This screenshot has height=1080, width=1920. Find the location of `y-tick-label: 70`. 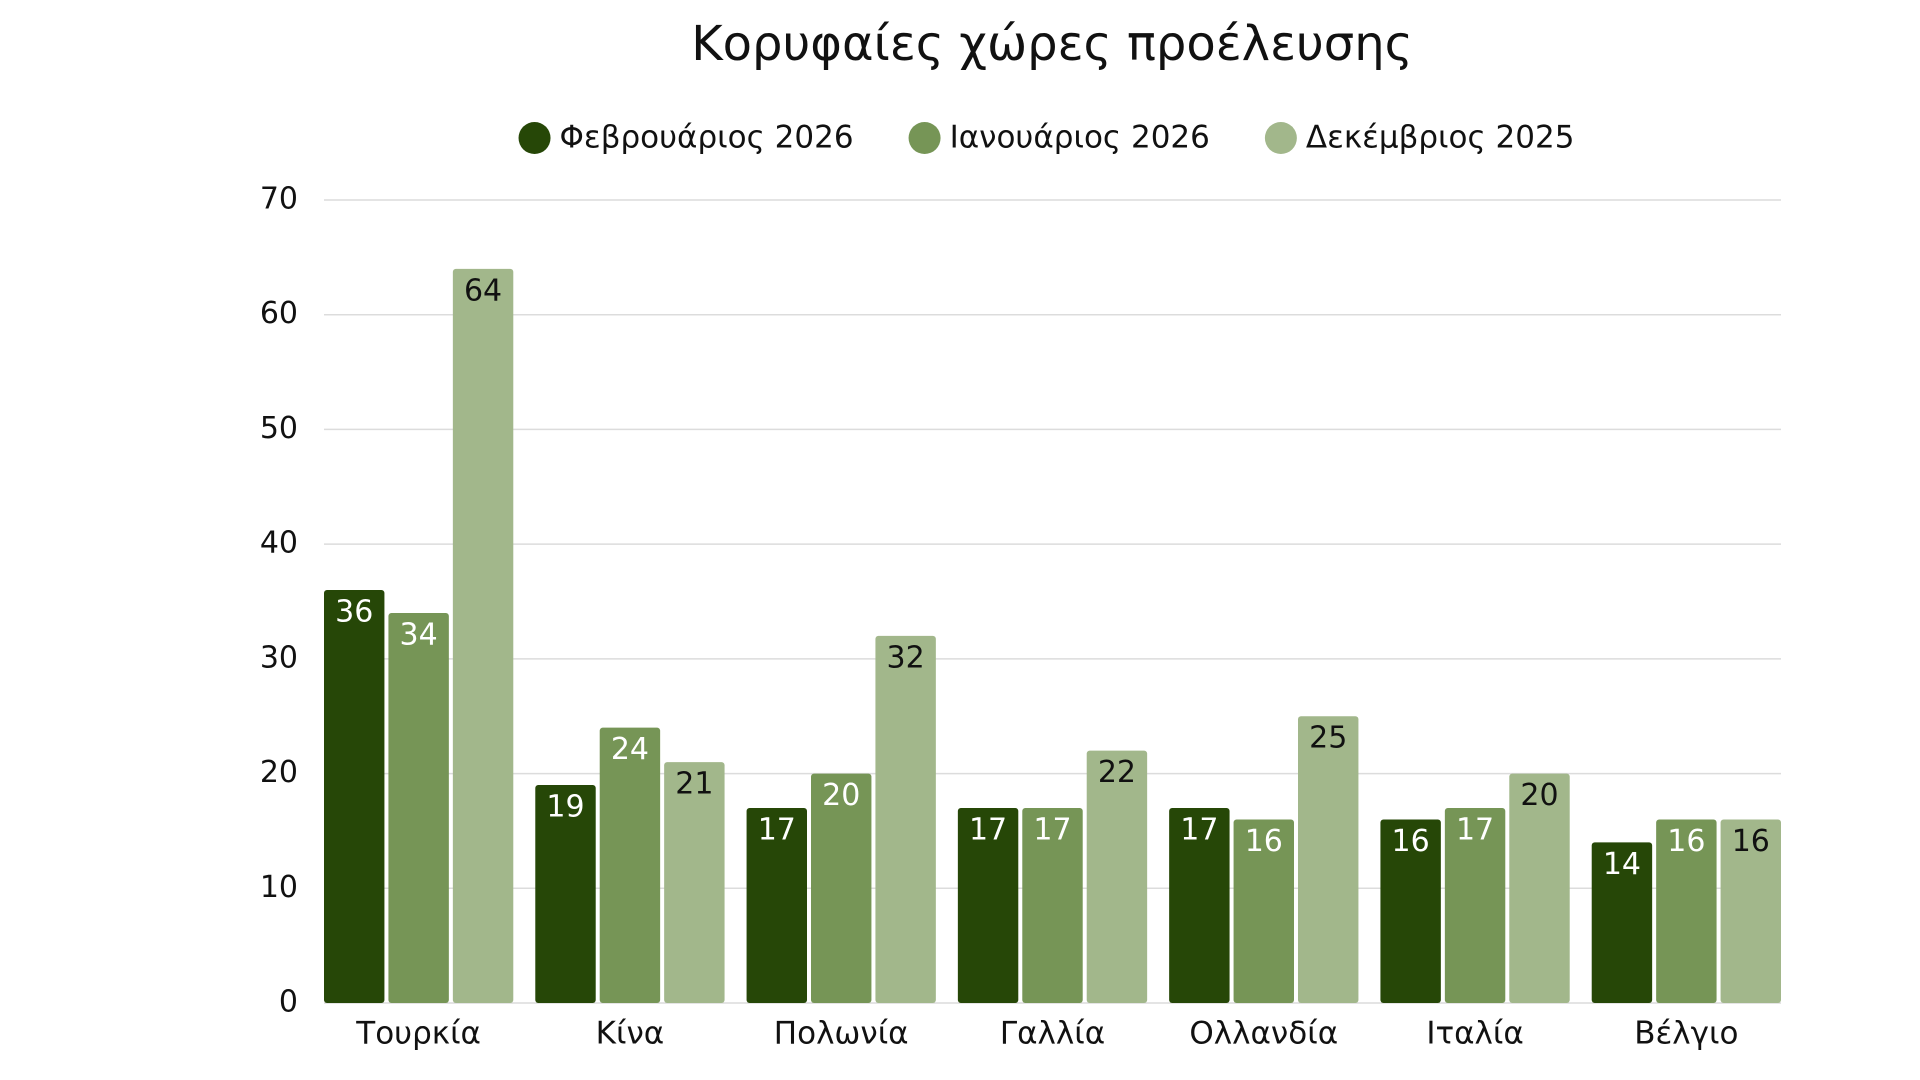

y-tick-label: 70 is located at coordinates (279, 199).